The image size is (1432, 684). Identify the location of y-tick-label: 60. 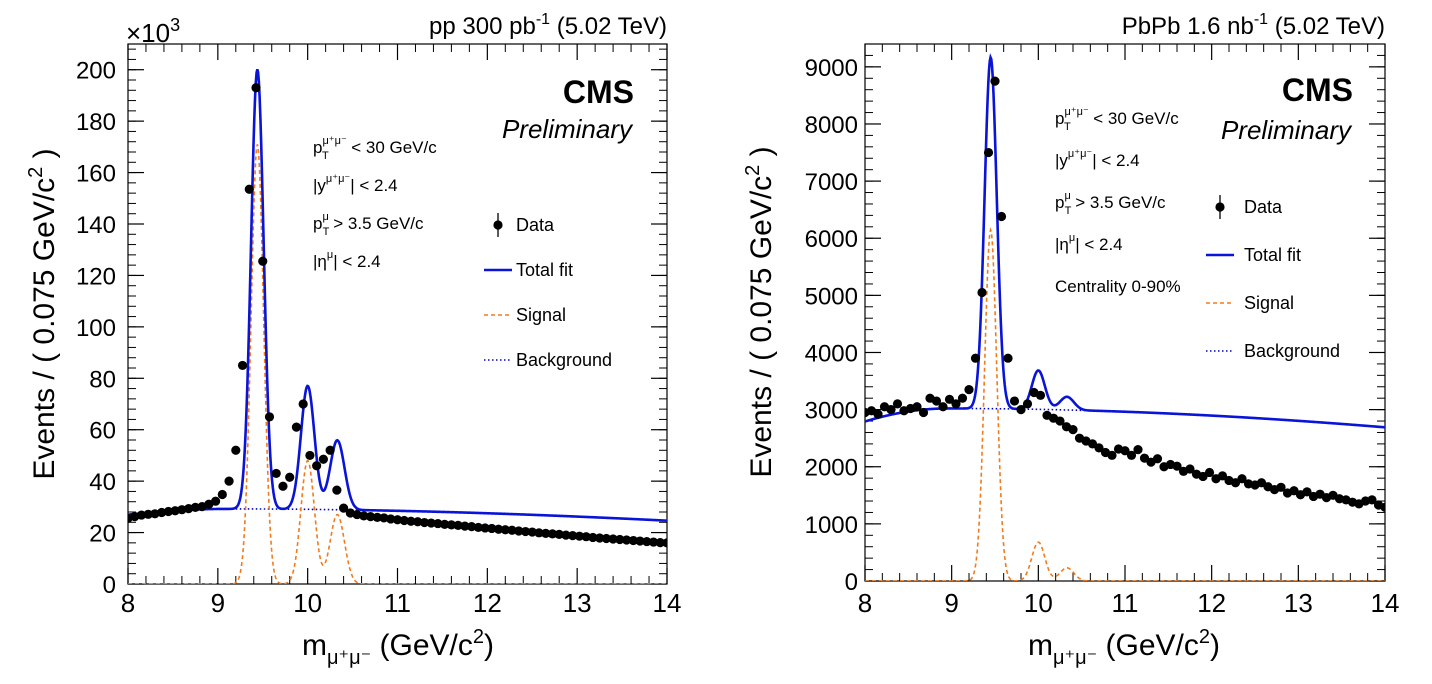
(102, 431).